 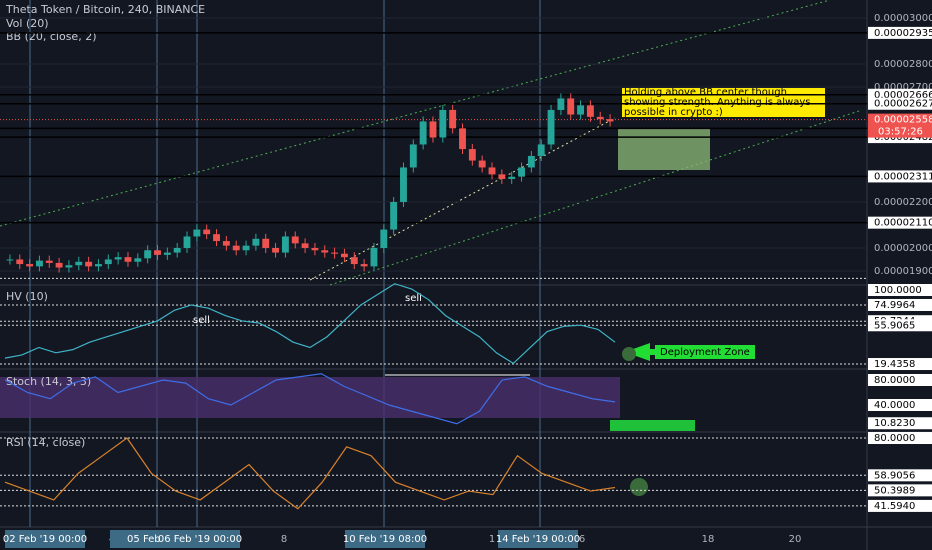 I want to click on level-label: 0.00002311, so click(x=903, y=176).